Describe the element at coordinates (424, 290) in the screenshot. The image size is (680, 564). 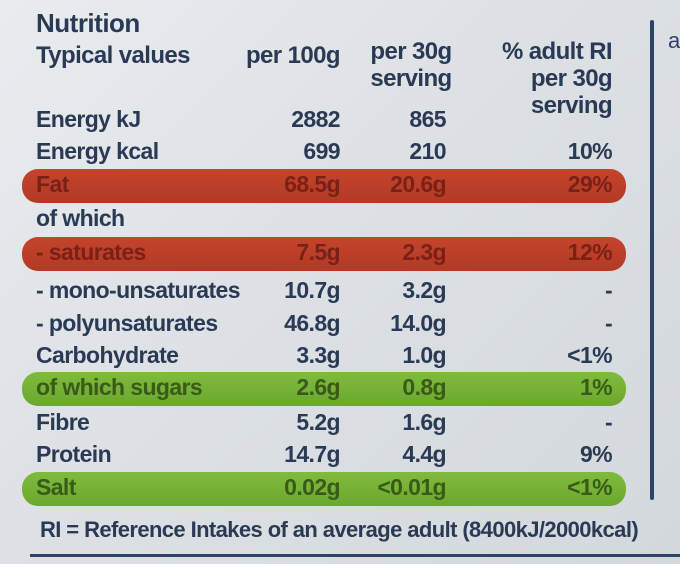
I see `per-30g-value: 3.2g` at that location.